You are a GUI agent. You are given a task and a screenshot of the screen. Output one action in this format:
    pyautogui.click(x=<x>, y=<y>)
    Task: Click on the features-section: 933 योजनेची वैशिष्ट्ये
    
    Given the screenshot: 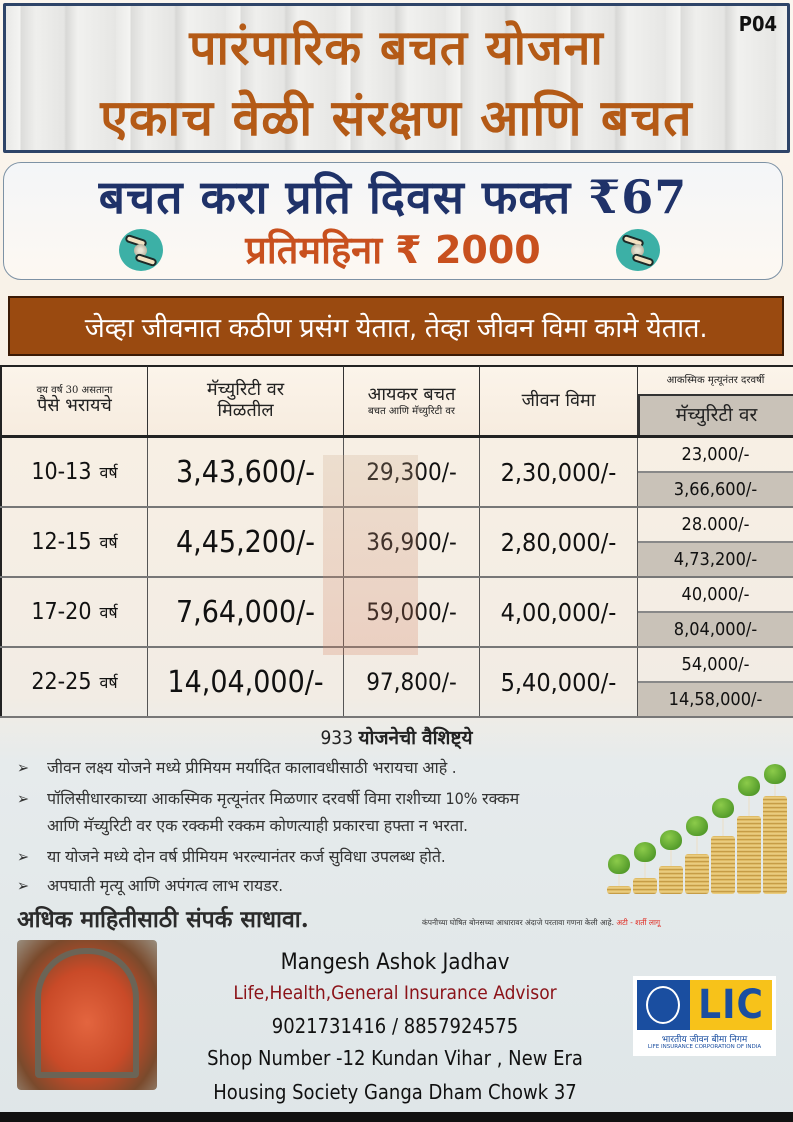 What is the action you would take?
    pyautogui.click(x=396, y=737)
    